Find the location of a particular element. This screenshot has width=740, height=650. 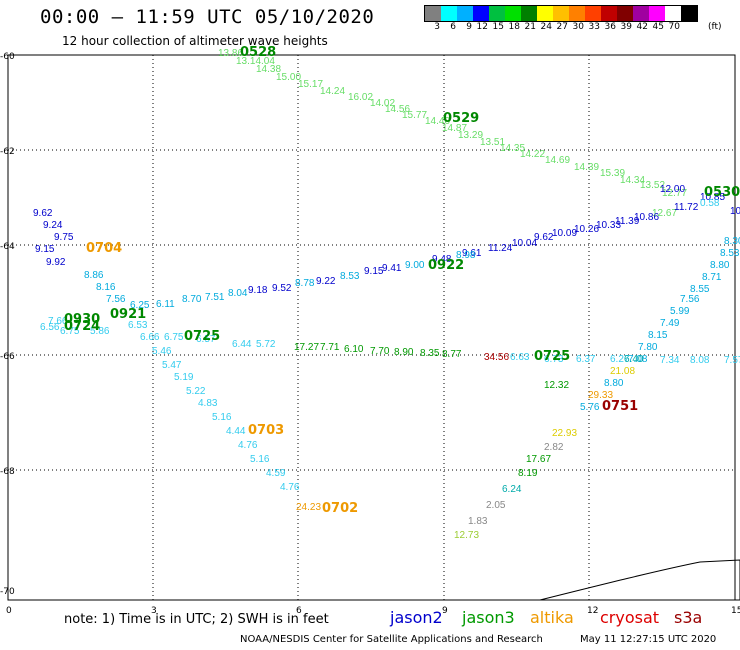

wave-height-value: 7.71 is located at coordinates (330, 347).